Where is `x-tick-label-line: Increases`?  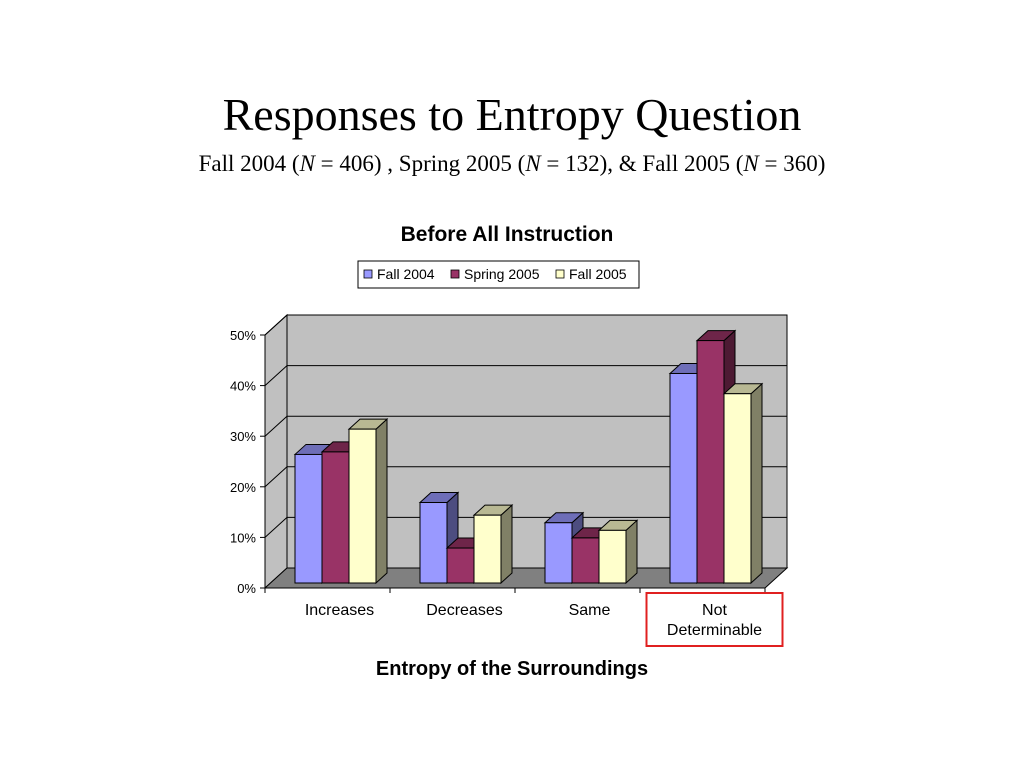
x-tick-label-line: Increases is located at coordinates (339, 610).